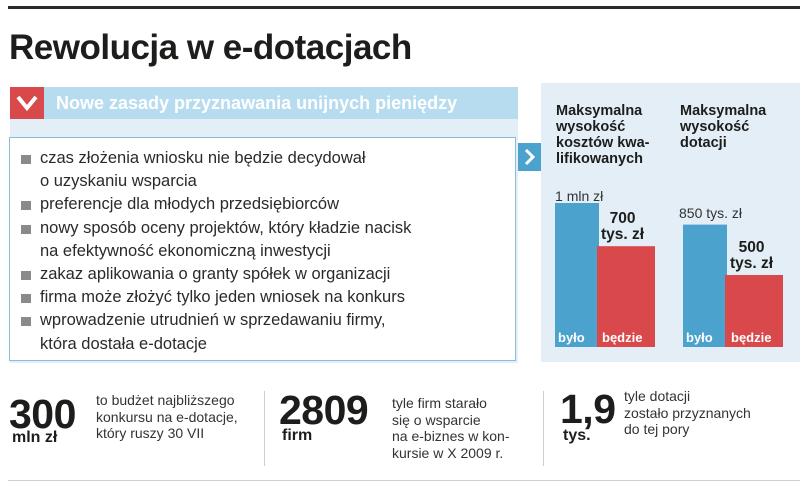 The image size is (805, 485). I want to click on stat-unit: tys., so click(577, 435).